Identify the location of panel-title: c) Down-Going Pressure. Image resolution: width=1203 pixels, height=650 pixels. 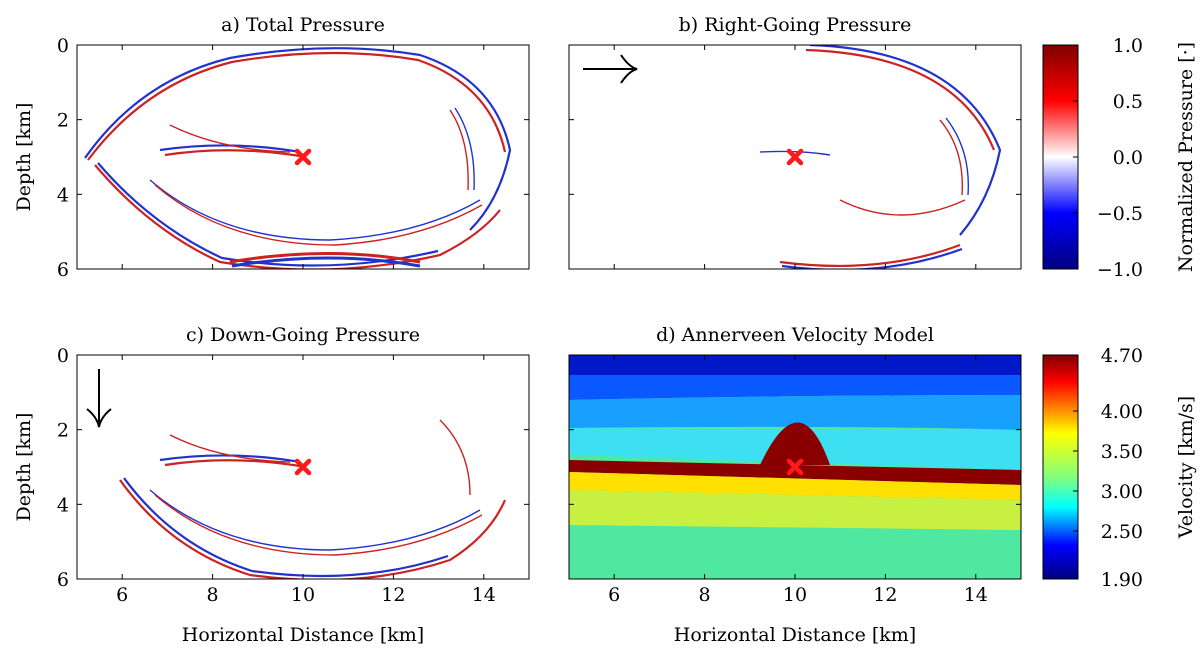
(303, 335).